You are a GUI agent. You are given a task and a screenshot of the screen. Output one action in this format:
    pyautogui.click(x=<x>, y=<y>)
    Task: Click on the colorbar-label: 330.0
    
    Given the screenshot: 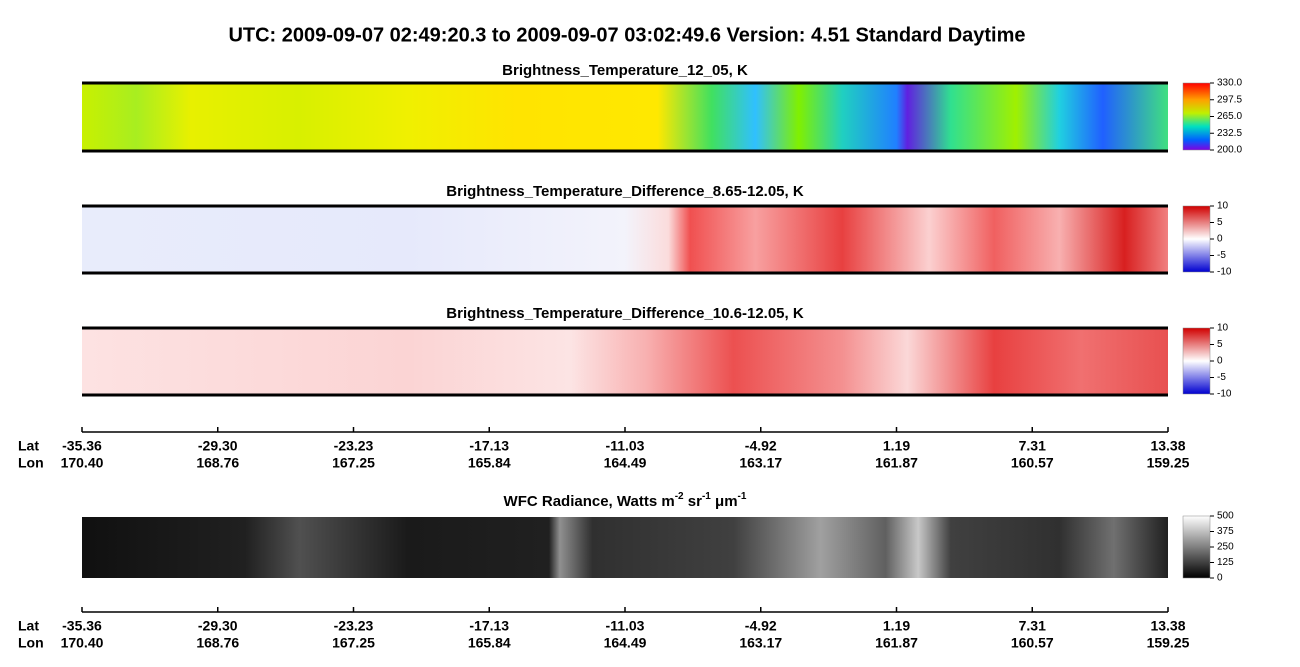 What is the action you would take?
    pyautogui.click(x=1229, y=83)
    